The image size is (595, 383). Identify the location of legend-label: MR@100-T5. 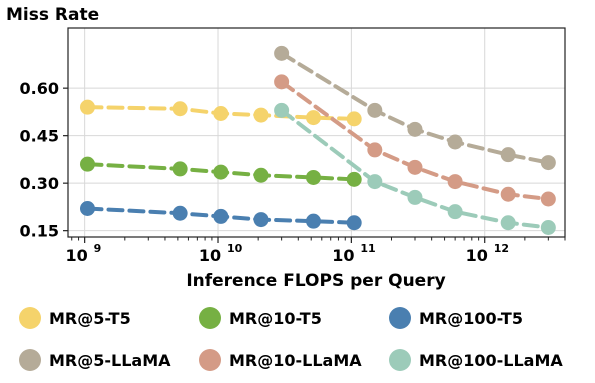
(471, 318).